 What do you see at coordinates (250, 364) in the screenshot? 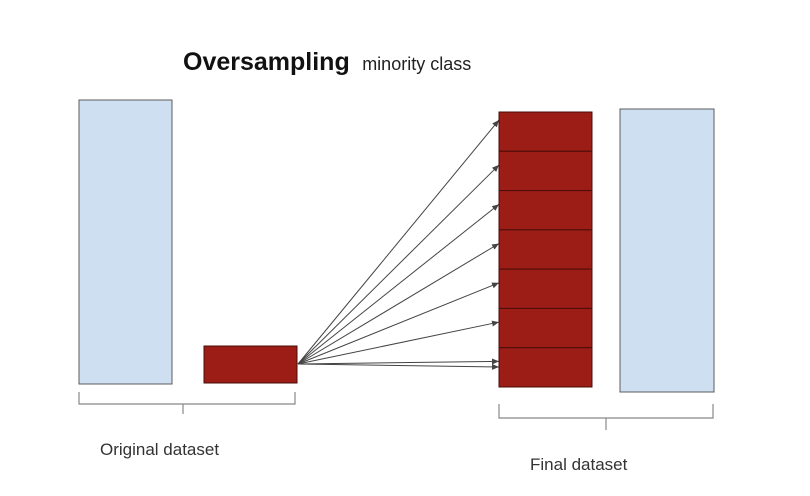
I see `original-minority-block` at bounding box center [250, 364].